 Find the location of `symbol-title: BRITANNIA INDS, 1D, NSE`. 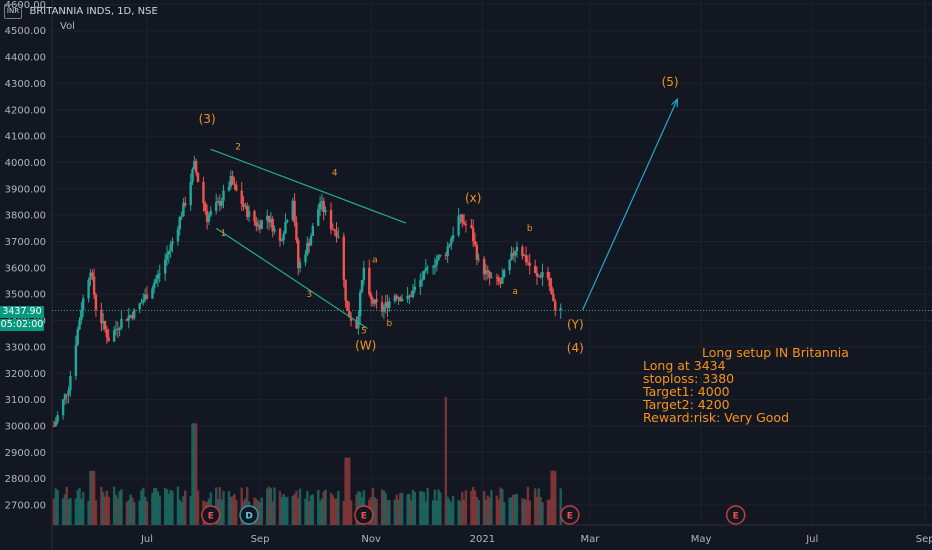

symbol-title: BRITANNIA INDS, 1D, NSE is located at coordinates (93, 11).